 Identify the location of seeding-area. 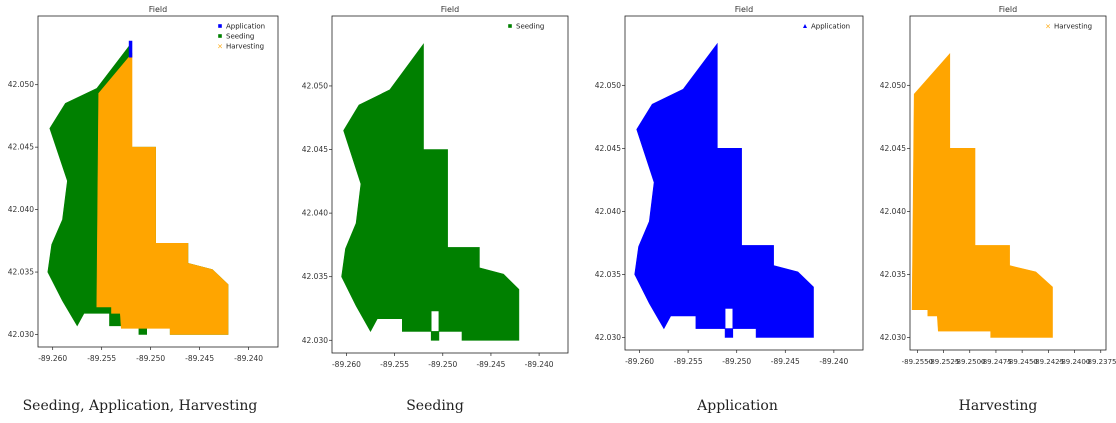
(430, 192).